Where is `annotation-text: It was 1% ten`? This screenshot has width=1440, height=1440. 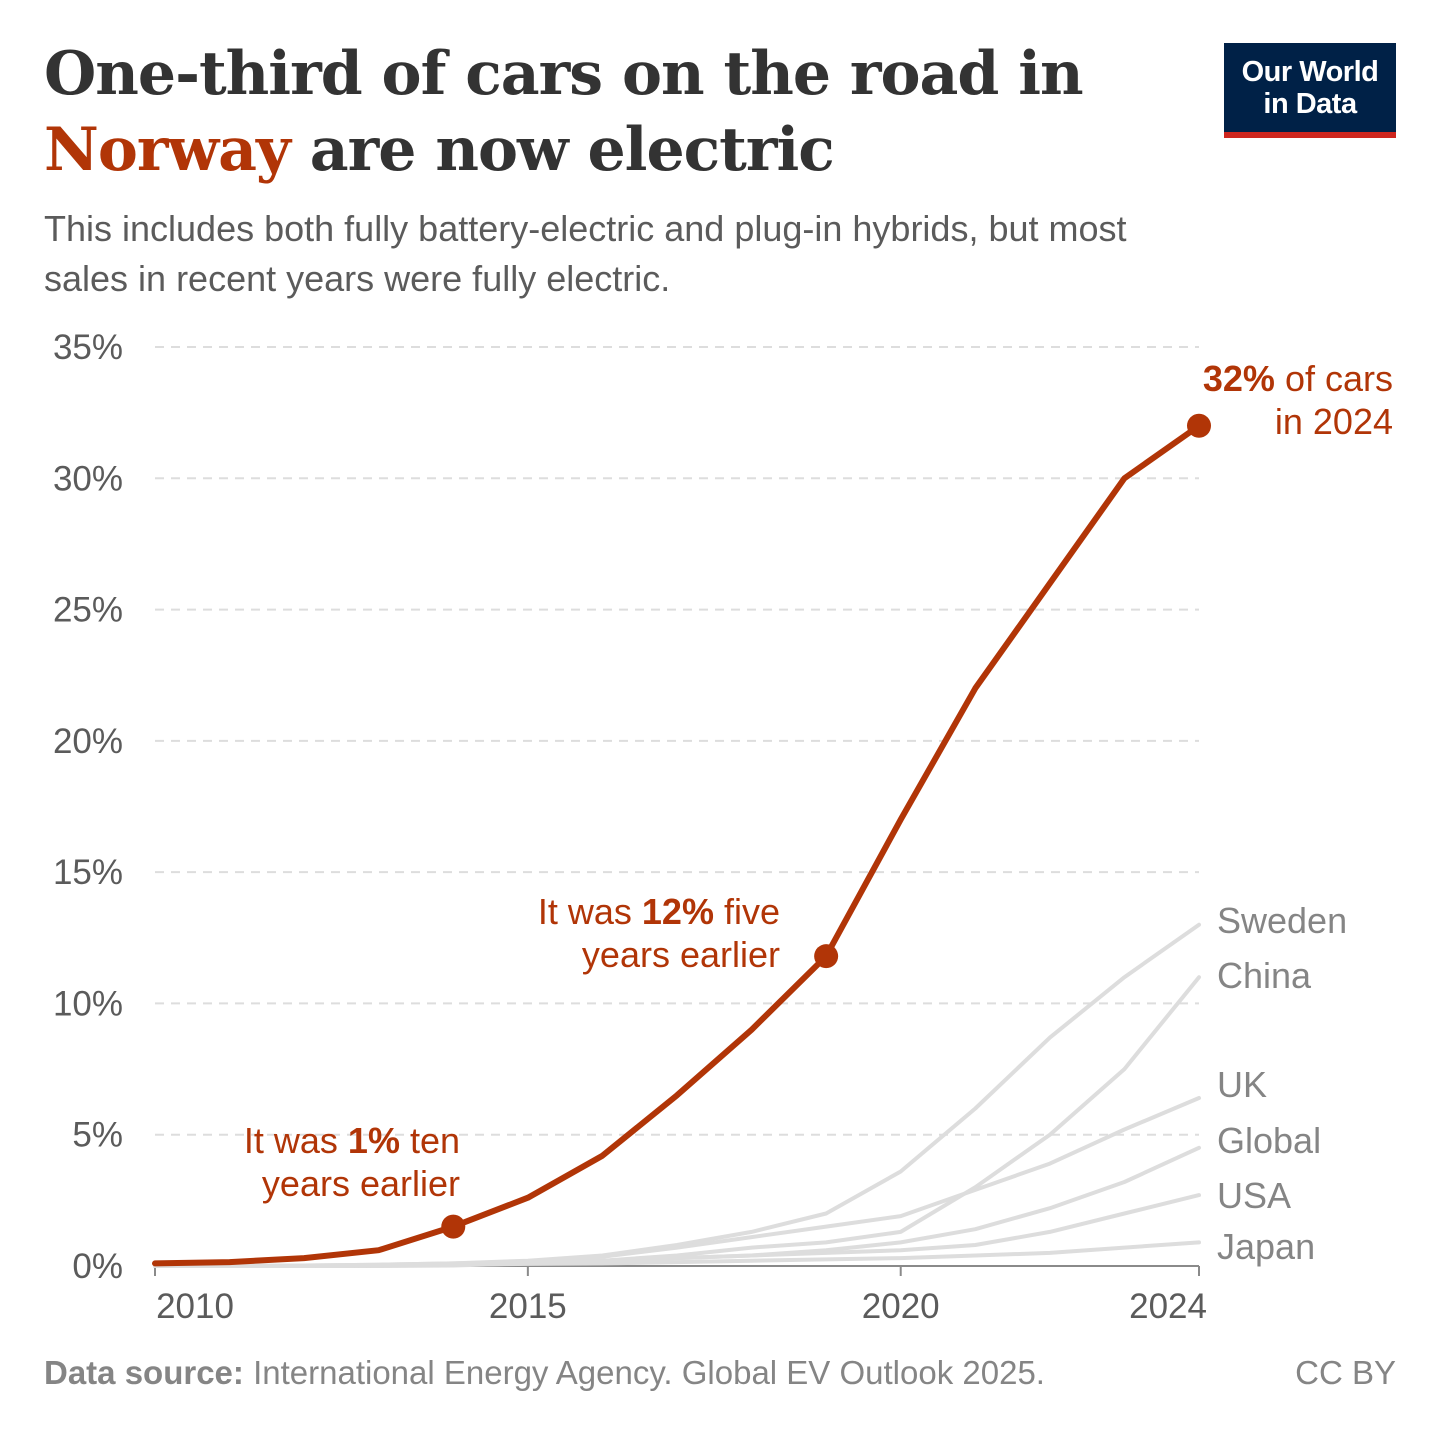 annotation-text: It was 1% ten is located at coordinates (352, 1140).